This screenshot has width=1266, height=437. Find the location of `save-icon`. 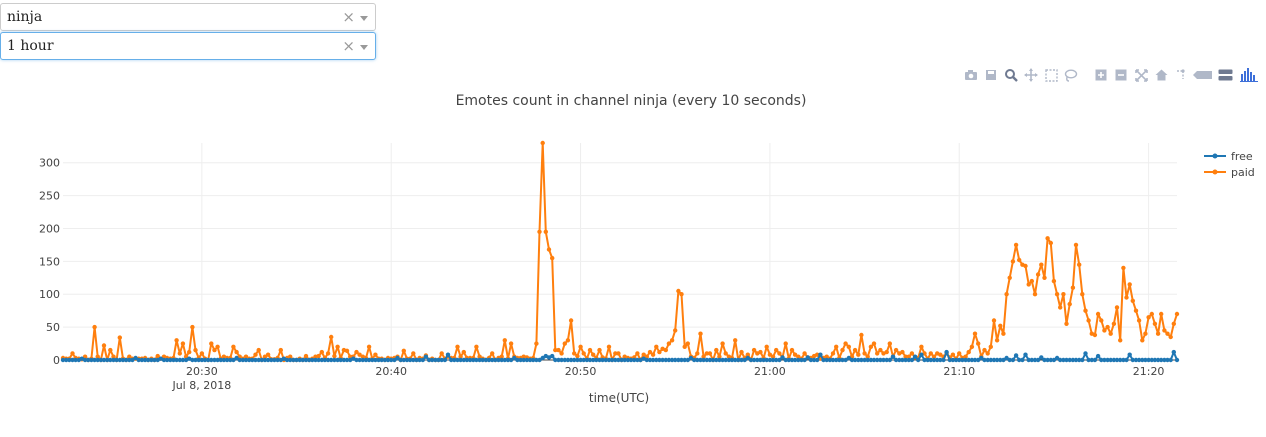

save-icon is located at coordinates (991, 75).